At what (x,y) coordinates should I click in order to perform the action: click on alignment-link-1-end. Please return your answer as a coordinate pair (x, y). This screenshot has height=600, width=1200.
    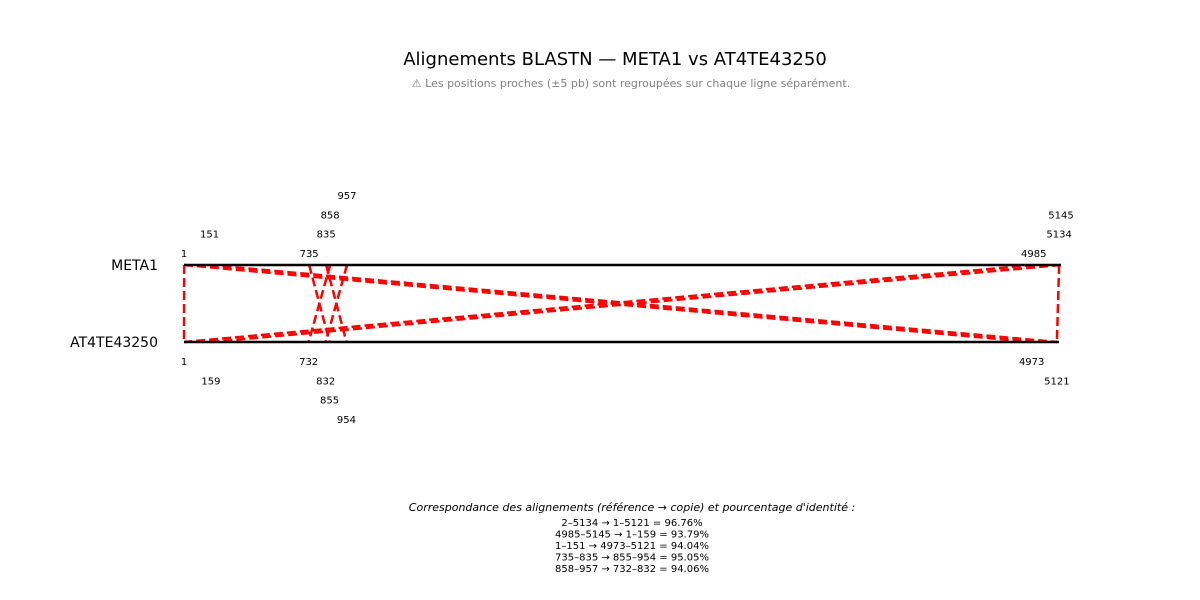
    Looking at the image, I should click on (1058, 303).